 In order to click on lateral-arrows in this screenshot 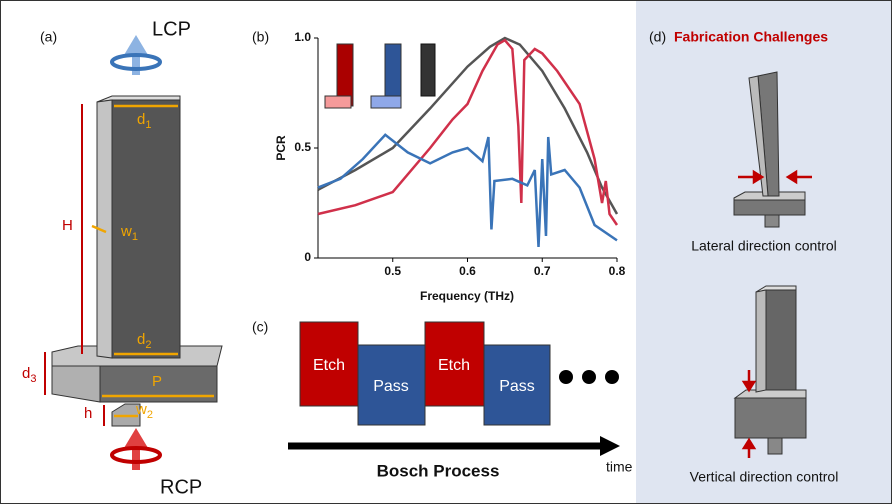, I will do `click(775, 177)`.